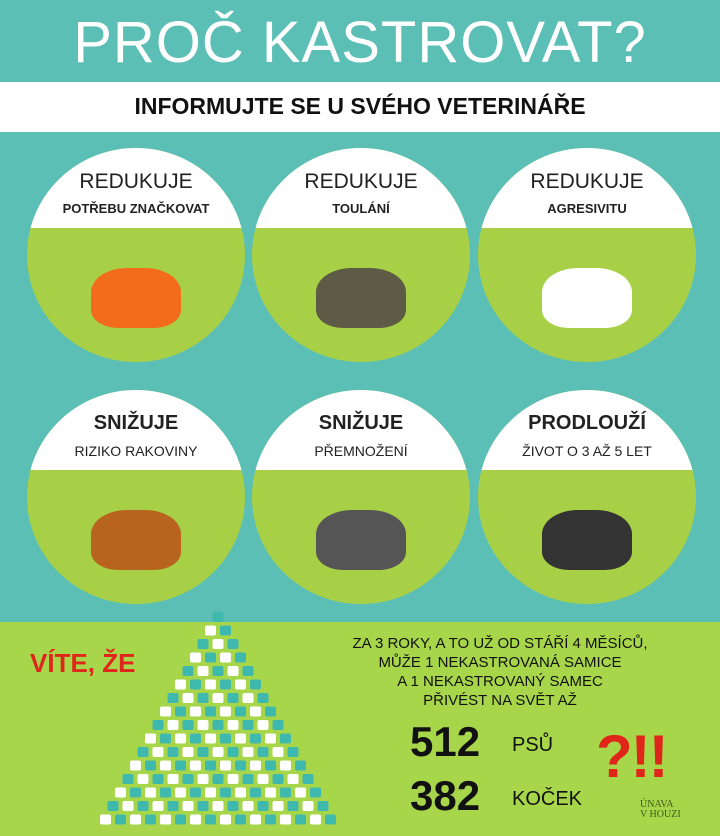 The width and height of the screenshot is (720, 836). Describe the element at coordinates (587, 208) in the screenshot. I see `benefit-object: AGRESIVITU` at that location.